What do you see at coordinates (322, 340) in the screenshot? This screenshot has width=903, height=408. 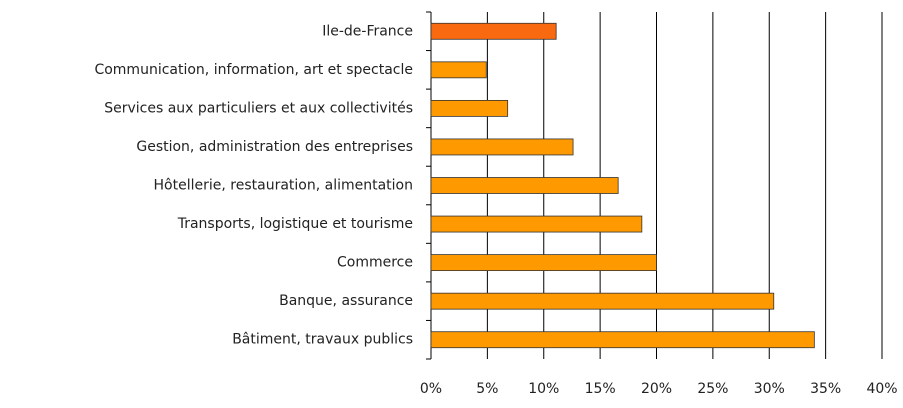 I see `y-tick-label: Bâtiment, travaux publics` at bounding box center [322, 340].